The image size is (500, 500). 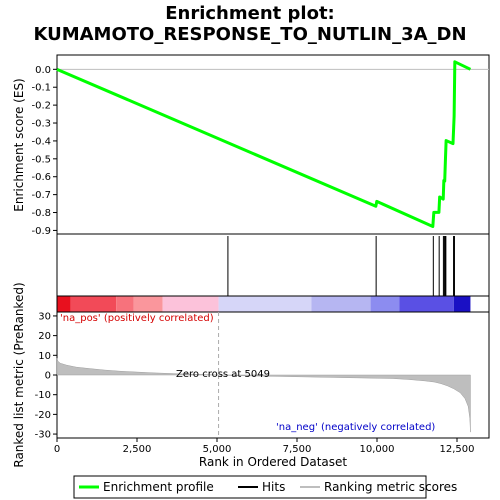 What do you see at coordinates (41, 177) in the screenshot?
I see `es-y-tick-label: -0.6` at bounding box center [41, 177].